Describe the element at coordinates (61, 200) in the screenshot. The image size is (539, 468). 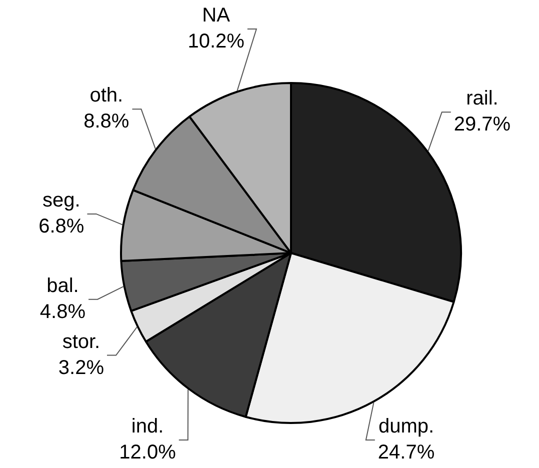
I see `slice-label: seg.` at that location.